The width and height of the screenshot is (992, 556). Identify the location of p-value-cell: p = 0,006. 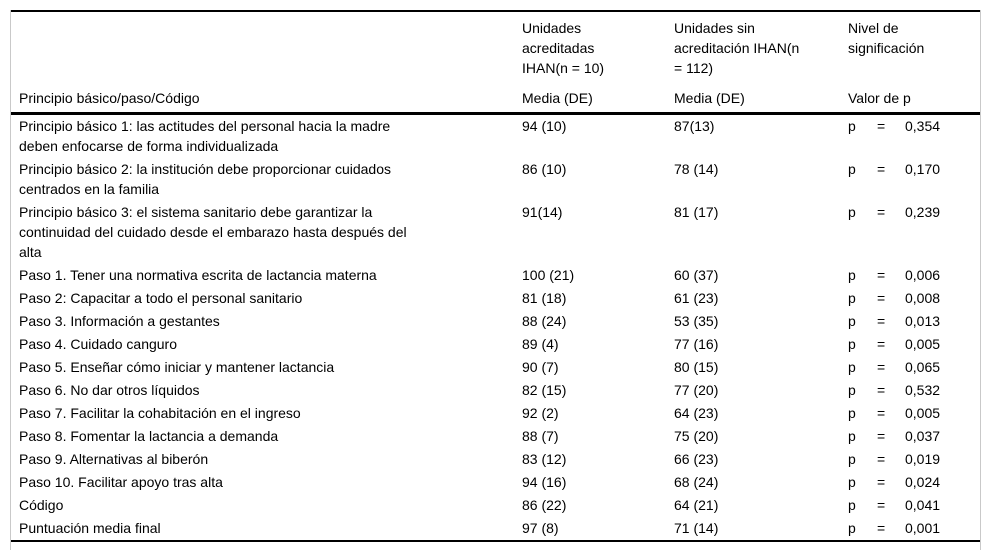
(914, 275).